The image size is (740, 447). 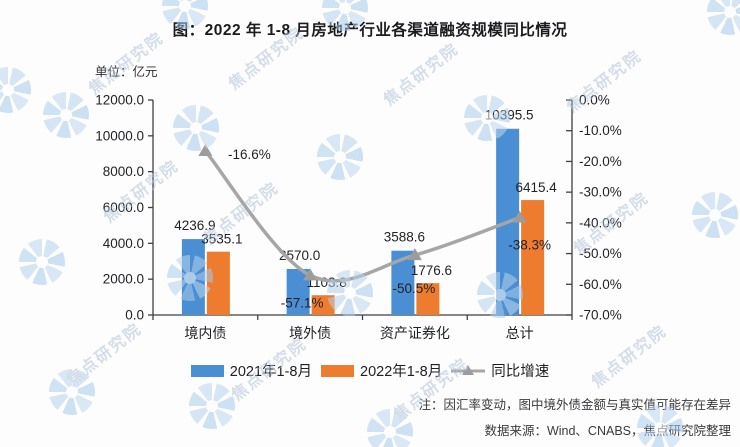 What do you see at coordinates (520, 372) in the screenshot?
I see `legend-label-growth: 同比增速` at bounding box center [520, 372].